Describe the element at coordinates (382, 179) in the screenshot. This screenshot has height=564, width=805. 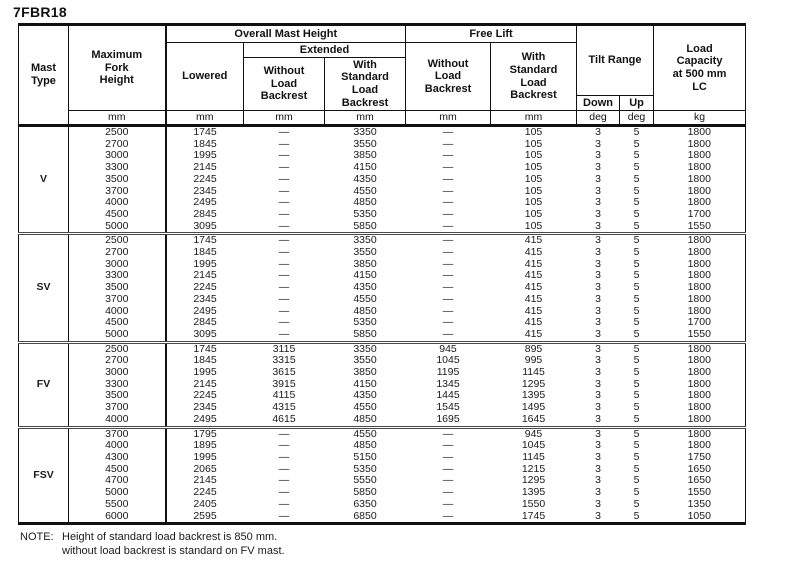
I see `table-row: 3500 2245 — 4350 — 105 3 5 1800` at that location.